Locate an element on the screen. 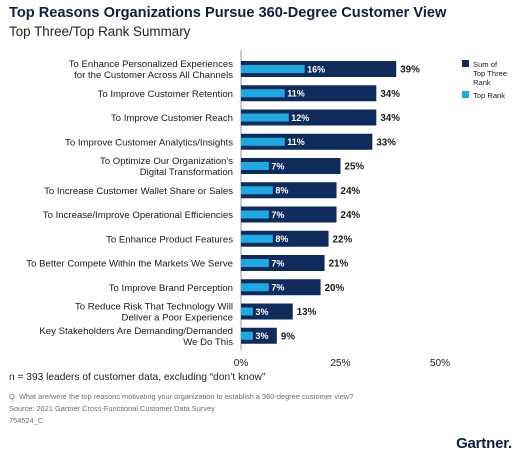  category-label: To Improve Customer Analytics/Insights is located at coordinates (149, 142).